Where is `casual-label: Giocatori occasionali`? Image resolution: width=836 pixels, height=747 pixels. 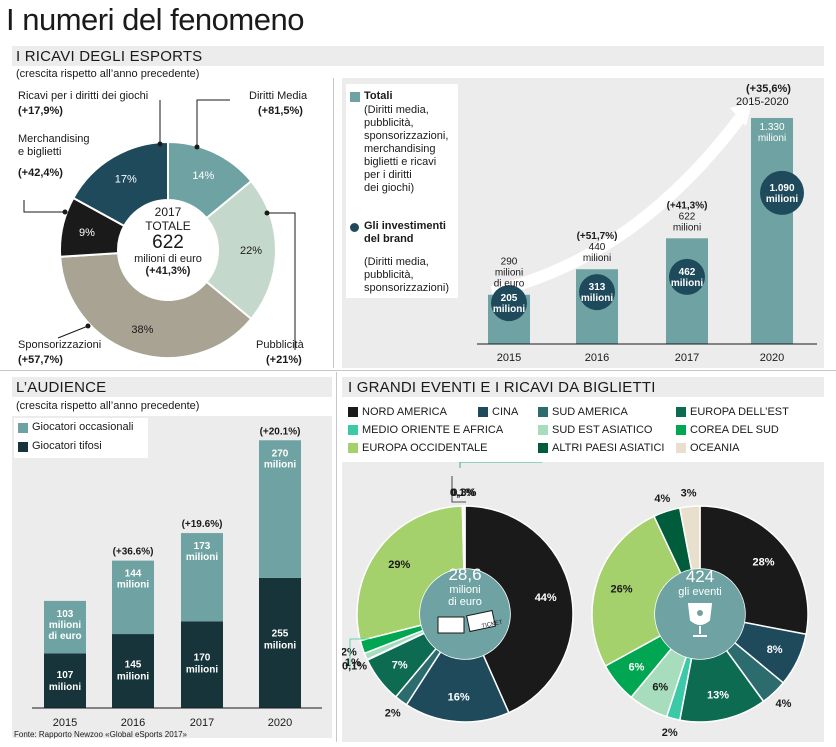 casual-label: Giocatori occasionali is located at coordinates (83, 427).